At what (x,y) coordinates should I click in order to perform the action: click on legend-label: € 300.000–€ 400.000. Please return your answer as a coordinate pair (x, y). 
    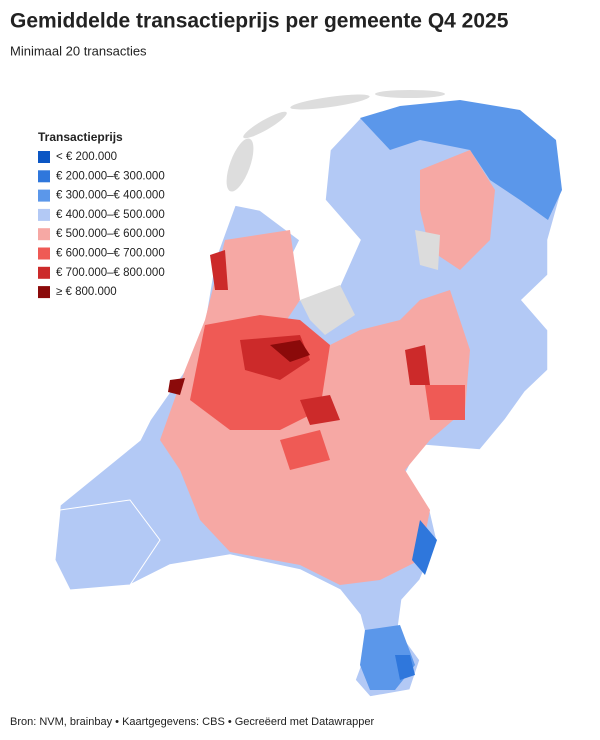
    Looking at the image, I should click on (110, 196).